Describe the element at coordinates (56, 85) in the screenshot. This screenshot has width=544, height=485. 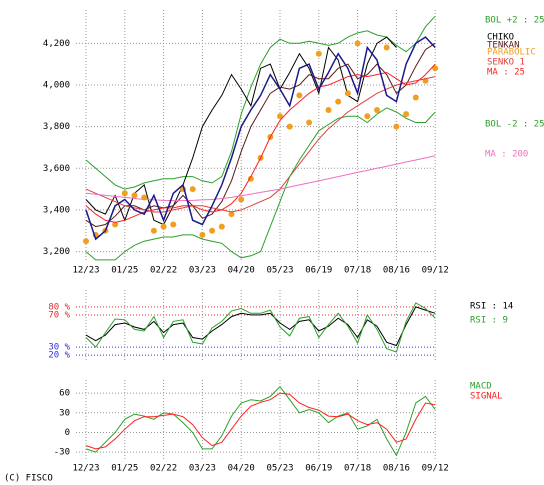
I see `y-tick-label: 4,000` at that location.